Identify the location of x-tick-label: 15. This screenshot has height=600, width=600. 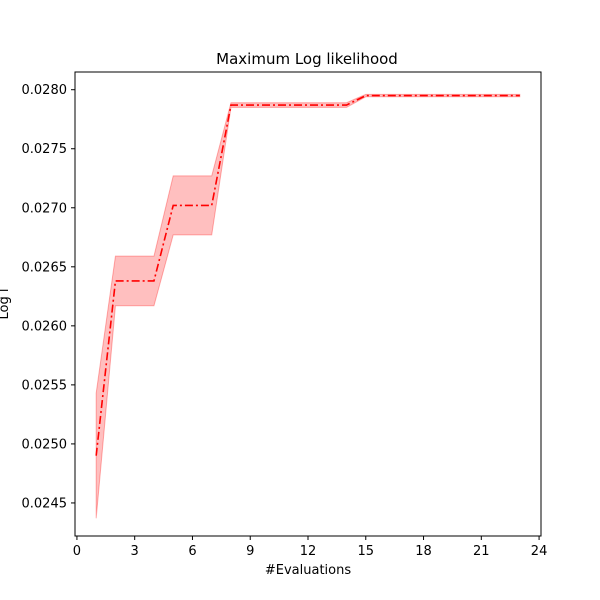
(365, 551).